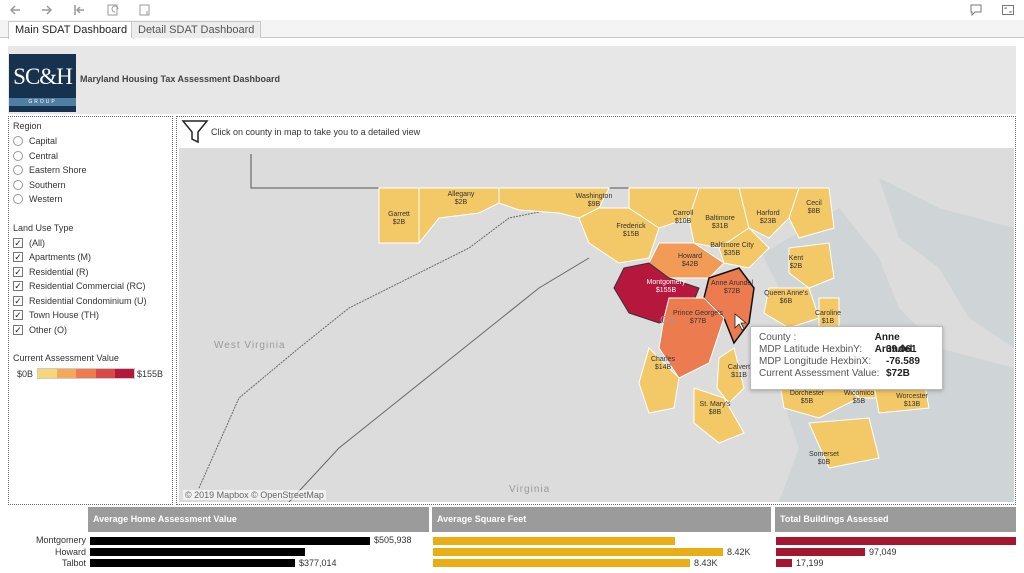  What do you see at coordinates (195, 132) in the screenshot?
I see `filter-funnel-icon` at bounding box center [195, 132].